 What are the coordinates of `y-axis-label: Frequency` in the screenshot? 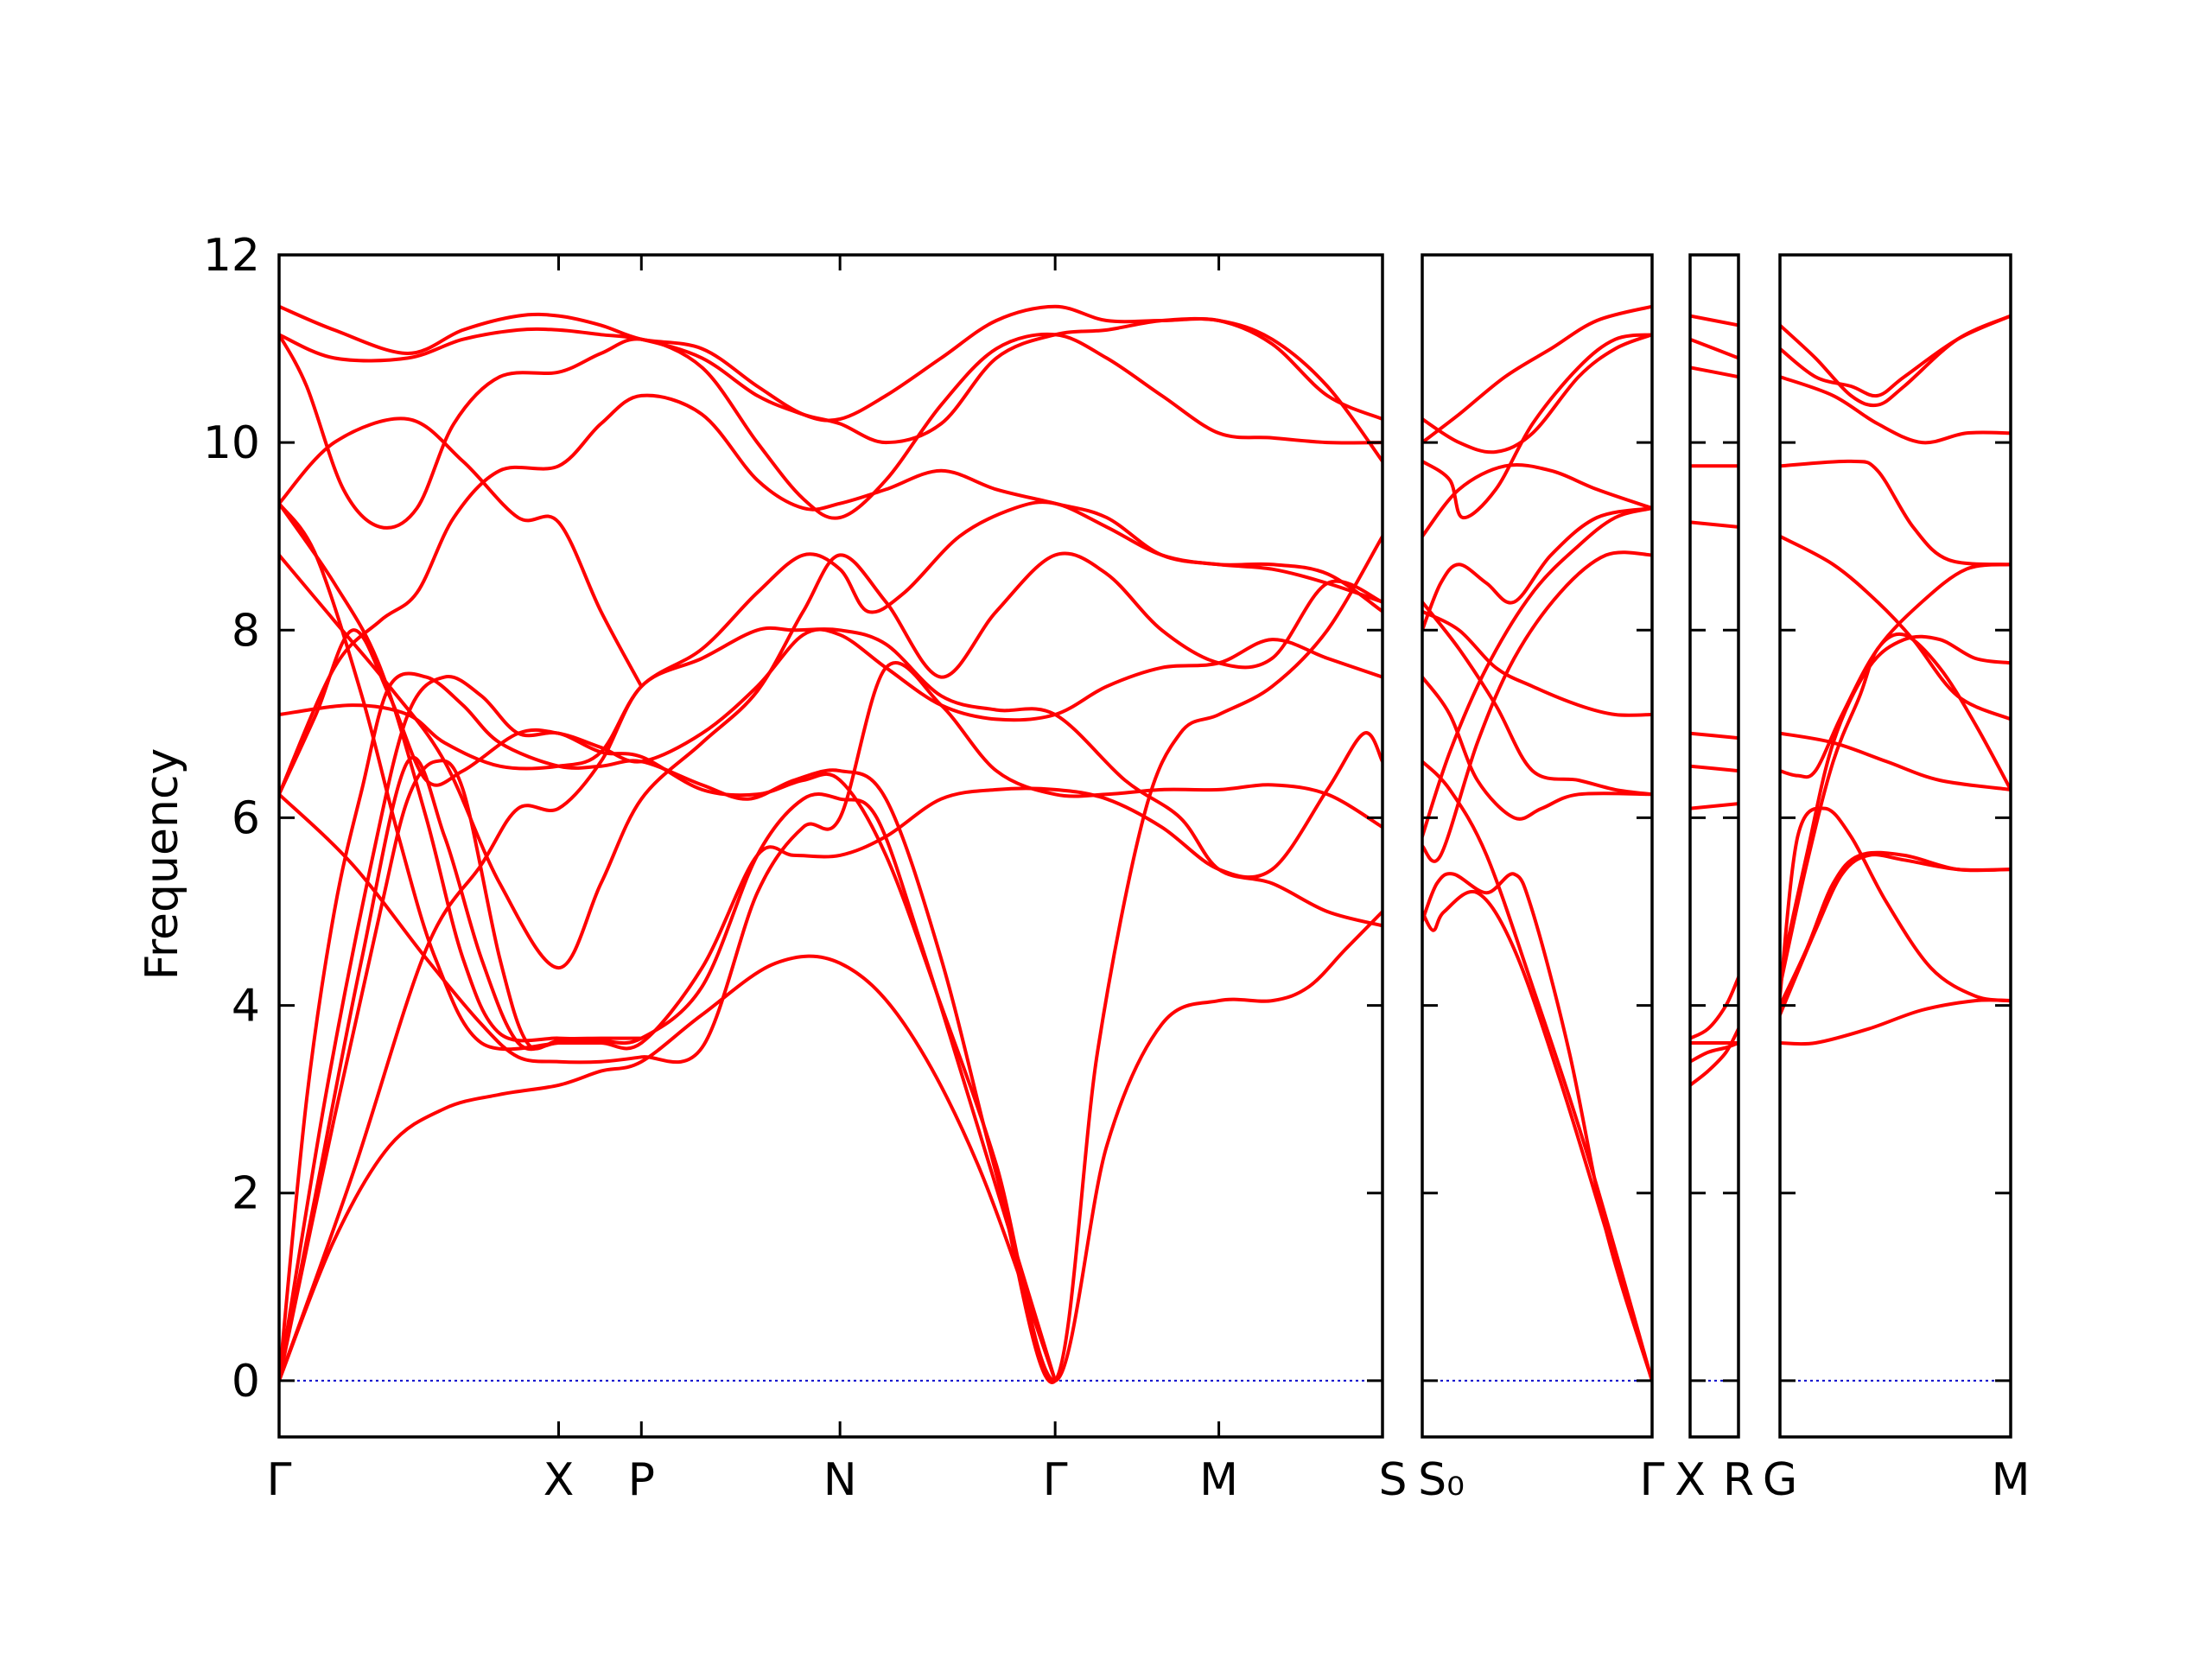 It's located at (162, 864).